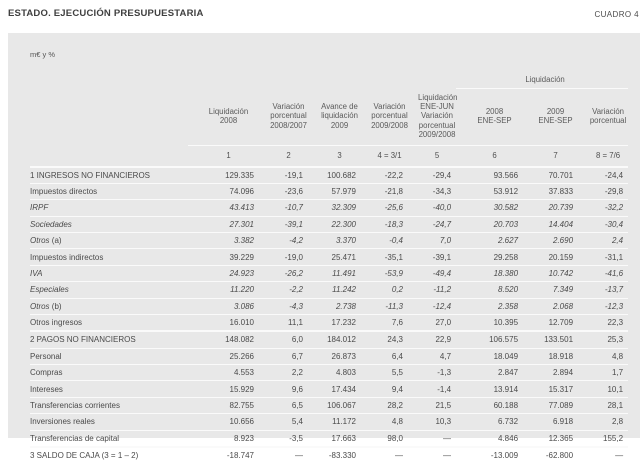  I want to click on cell-value: 17.232, so click(334, 322).